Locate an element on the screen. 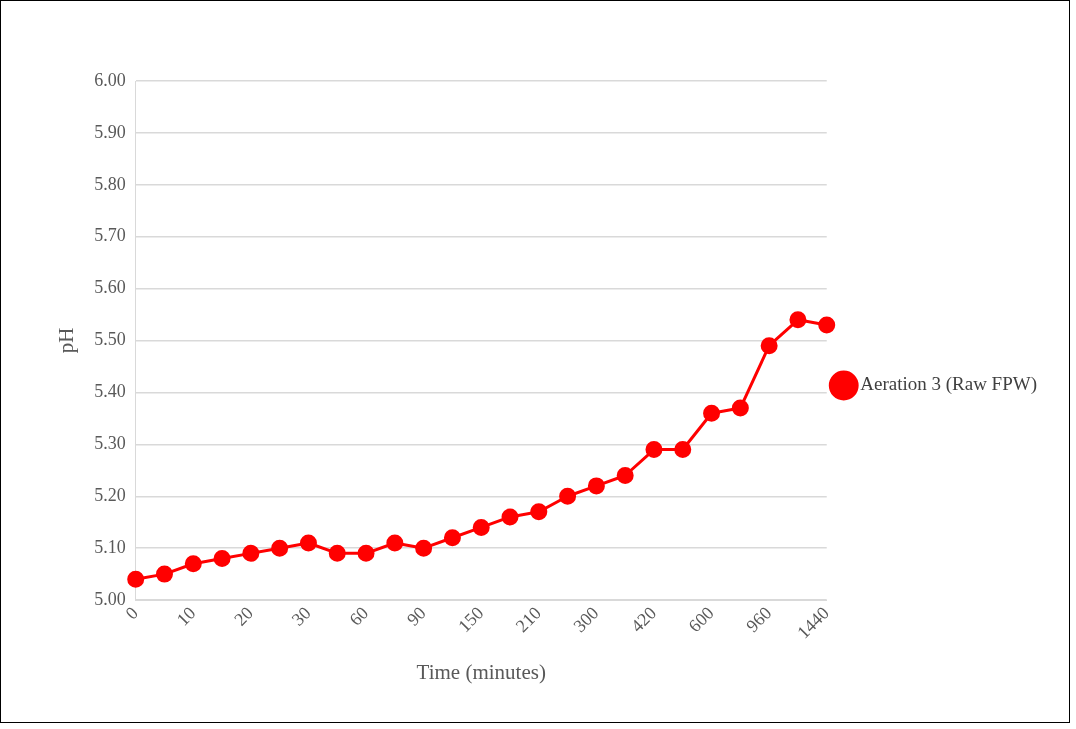  x-tick-label: 60 is located at coordinates (359, 616).